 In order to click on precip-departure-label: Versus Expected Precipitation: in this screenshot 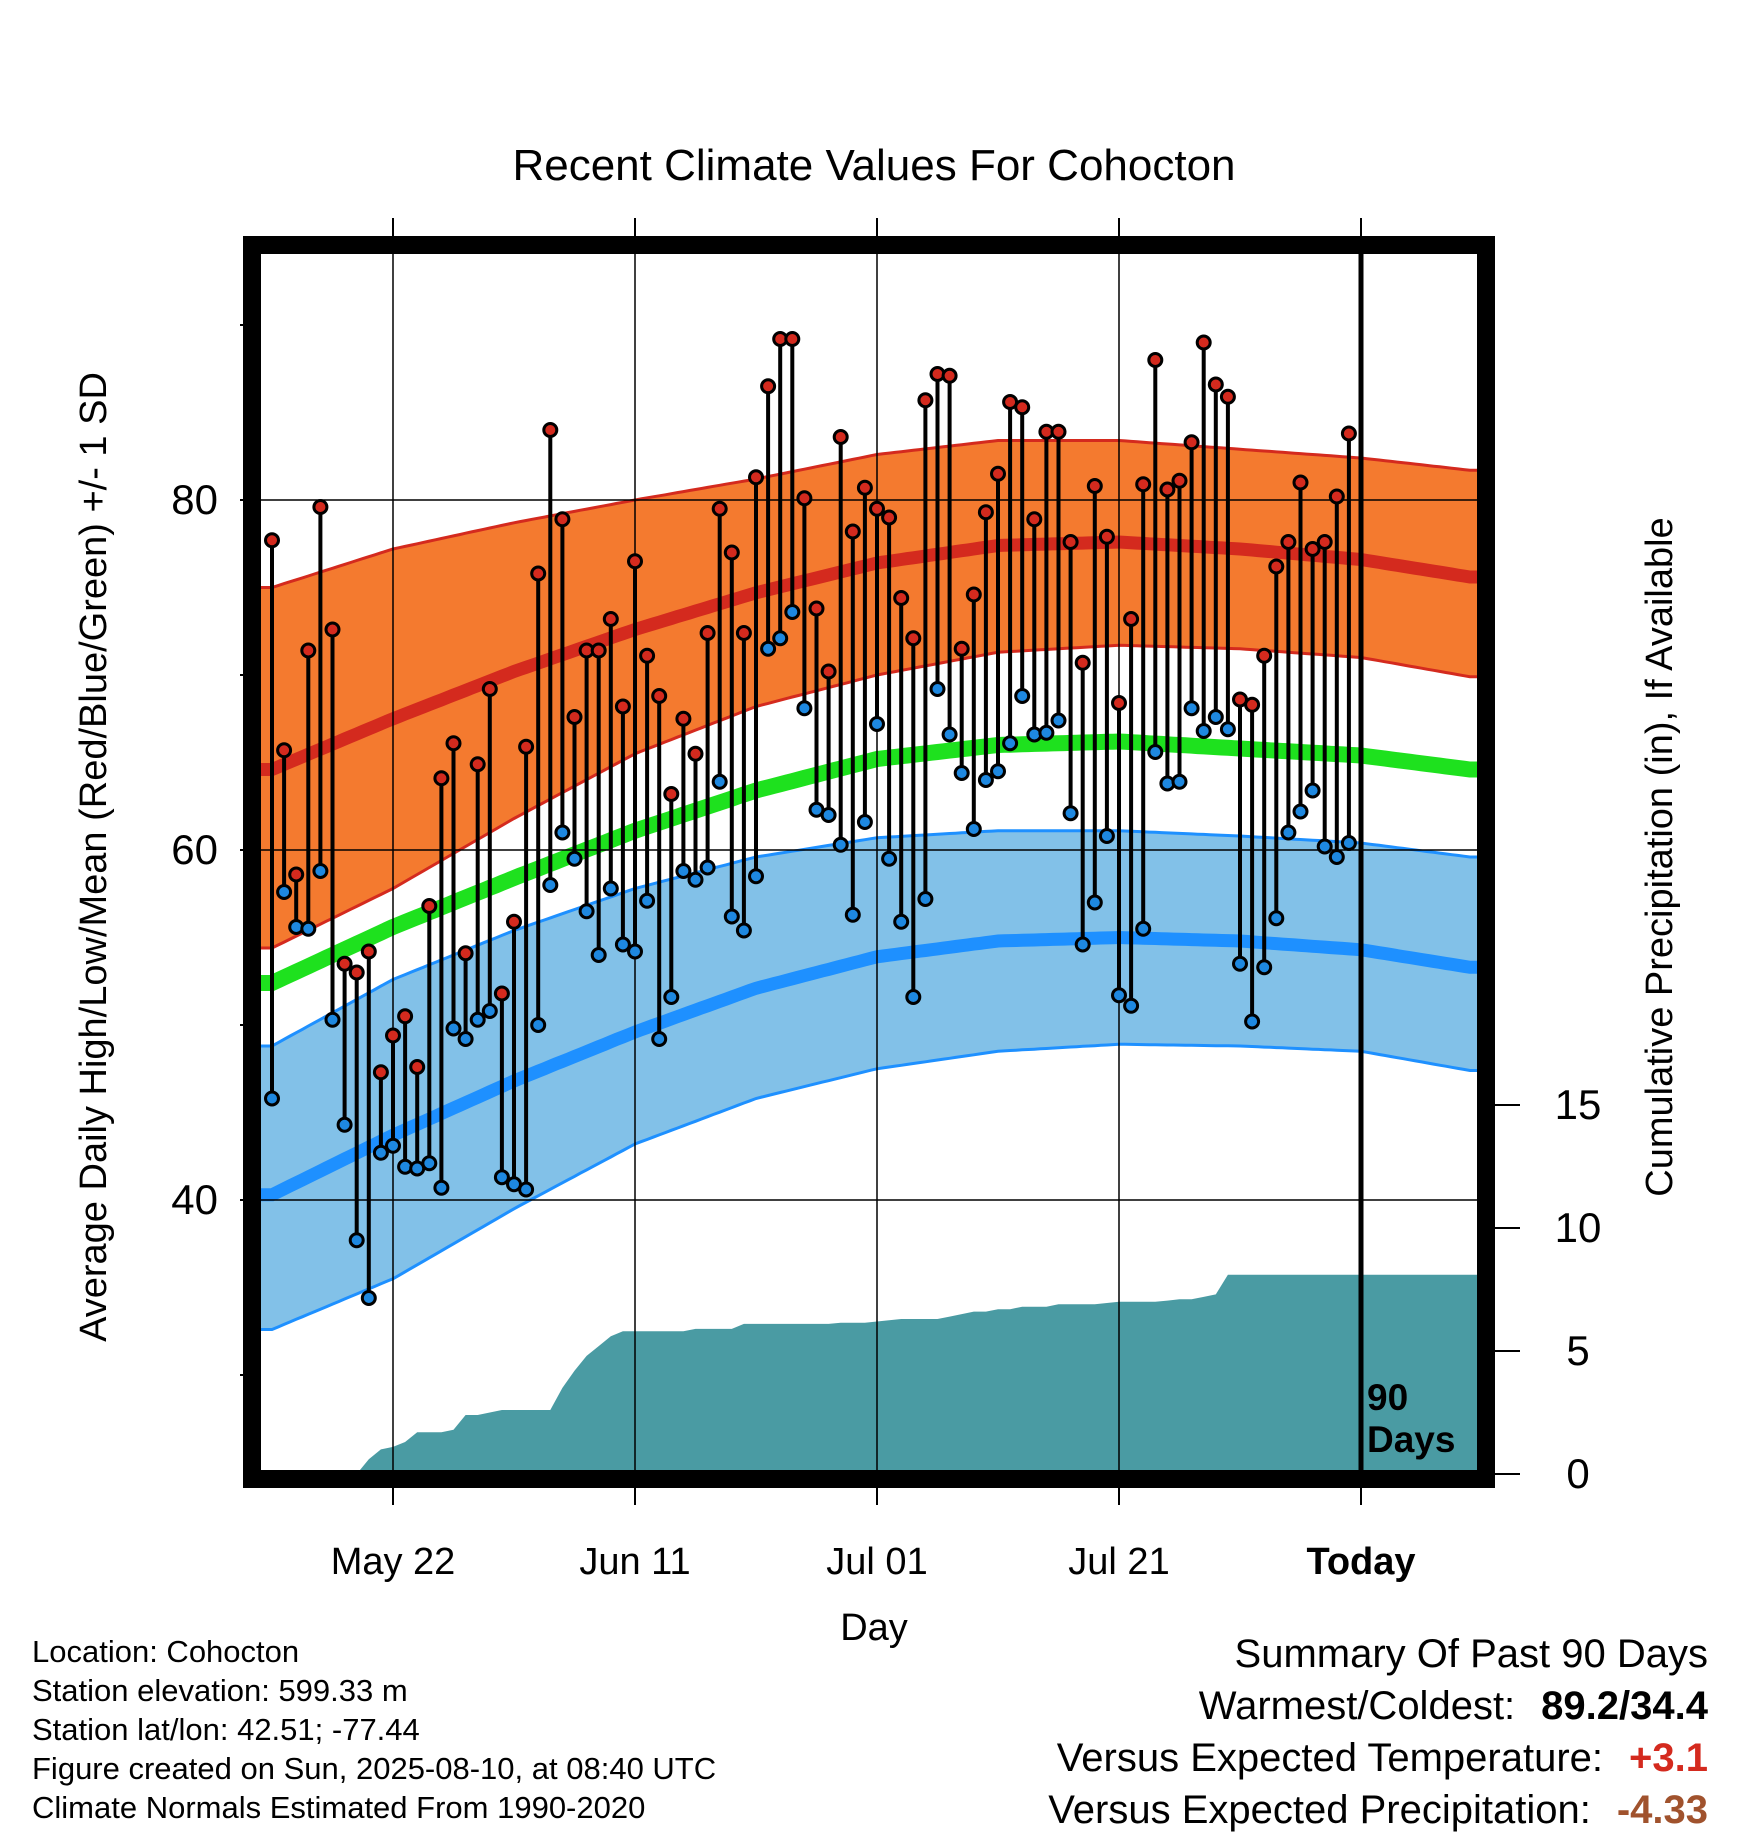, I will do `click(1319, 1810)`.